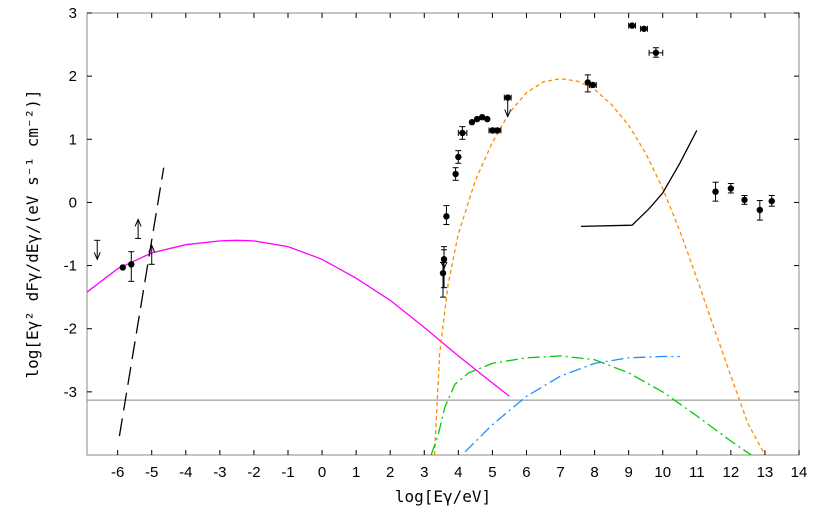 The image size is (830, 513). Describe the element at coordinates (185, 472) in the screenshot. I see `x-tick-label: -4` at that location.